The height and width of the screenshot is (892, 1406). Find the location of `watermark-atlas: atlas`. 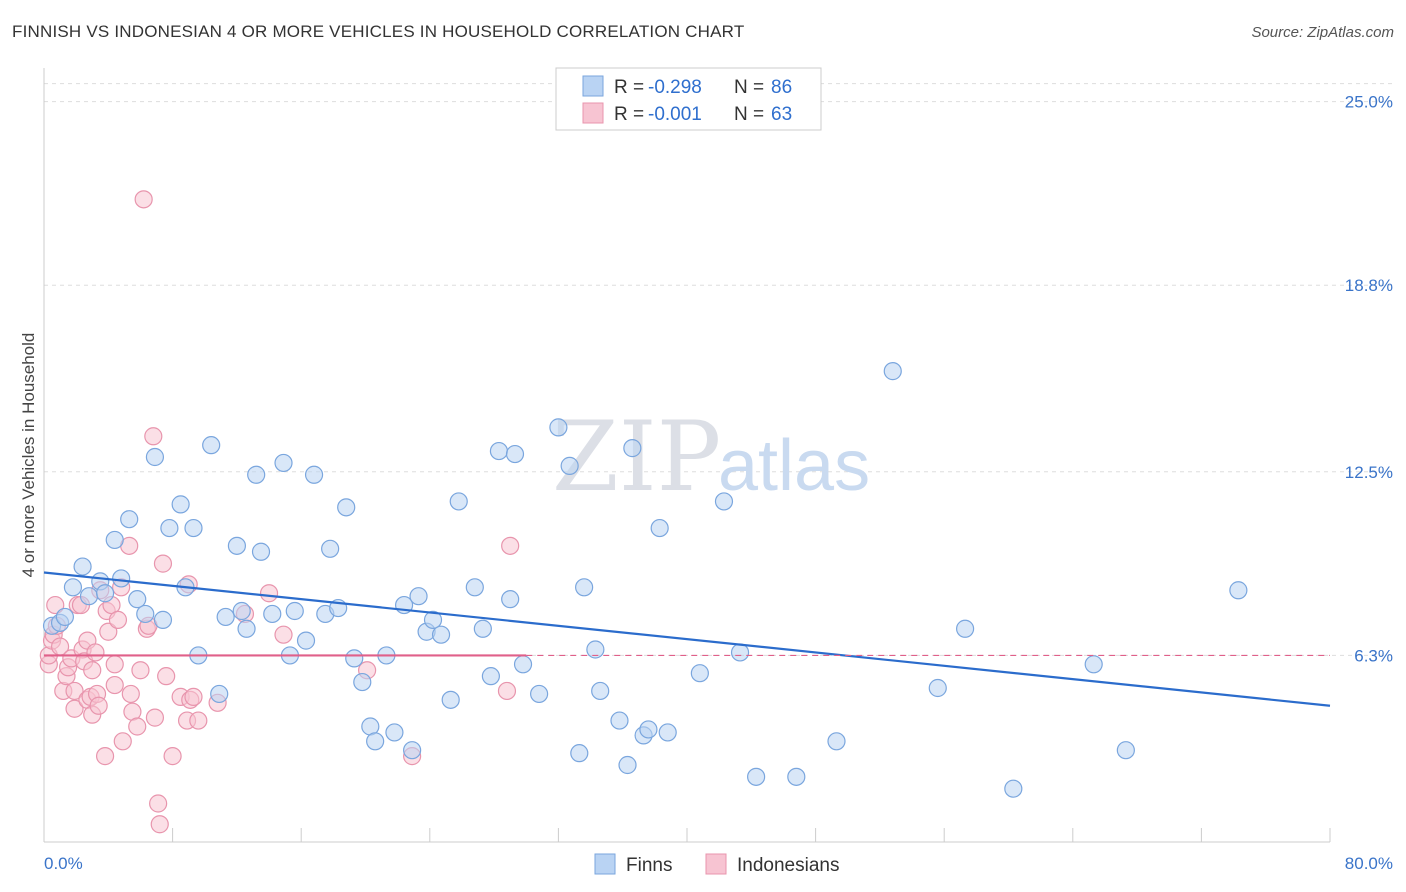

watermark-atlas: atlas is located at coordinates (794, 466).